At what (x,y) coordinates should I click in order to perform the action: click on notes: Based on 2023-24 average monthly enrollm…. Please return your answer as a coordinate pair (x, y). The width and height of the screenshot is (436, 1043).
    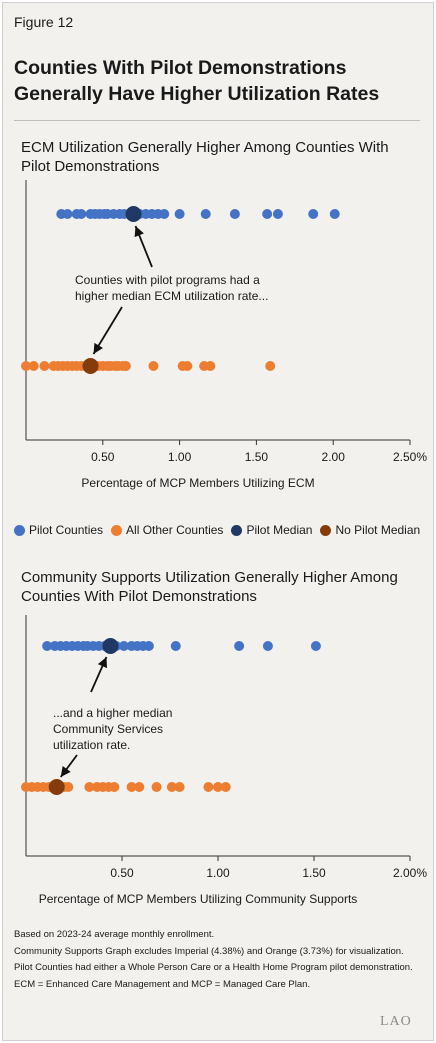
    Looking at the image, I should click on (214, 962).